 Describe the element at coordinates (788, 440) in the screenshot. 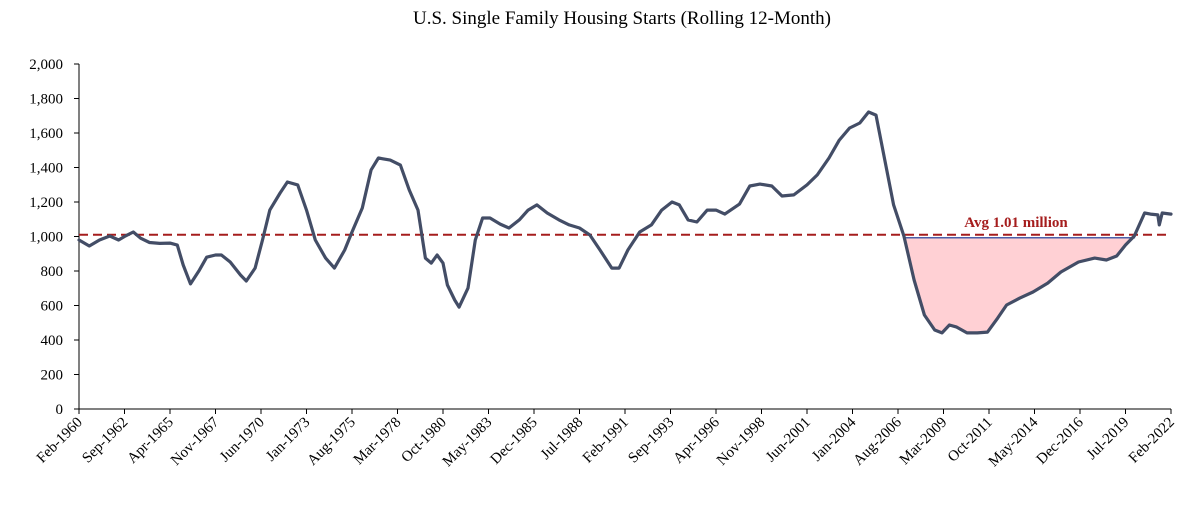

I see `x-tick-label: Jun-2001` at that location.